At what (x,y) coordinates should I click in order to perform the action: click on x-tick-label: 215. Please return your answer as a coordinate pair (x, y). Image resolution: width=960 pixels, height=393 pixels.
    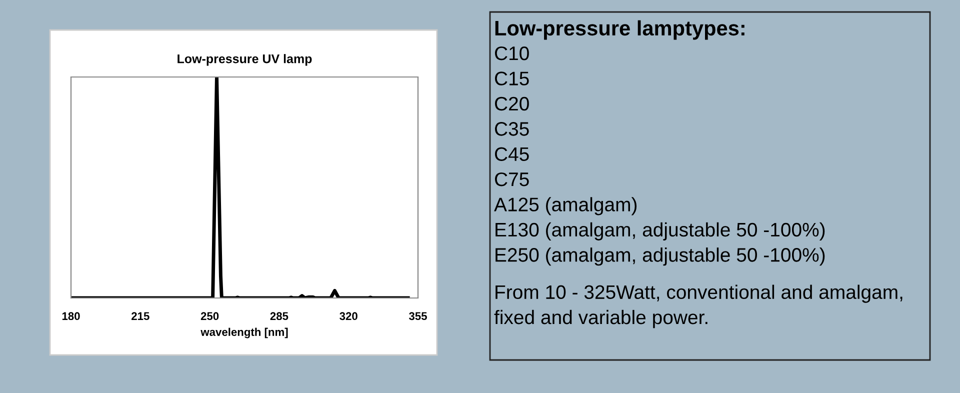
    Looking at the image, I should click on (141, 316).